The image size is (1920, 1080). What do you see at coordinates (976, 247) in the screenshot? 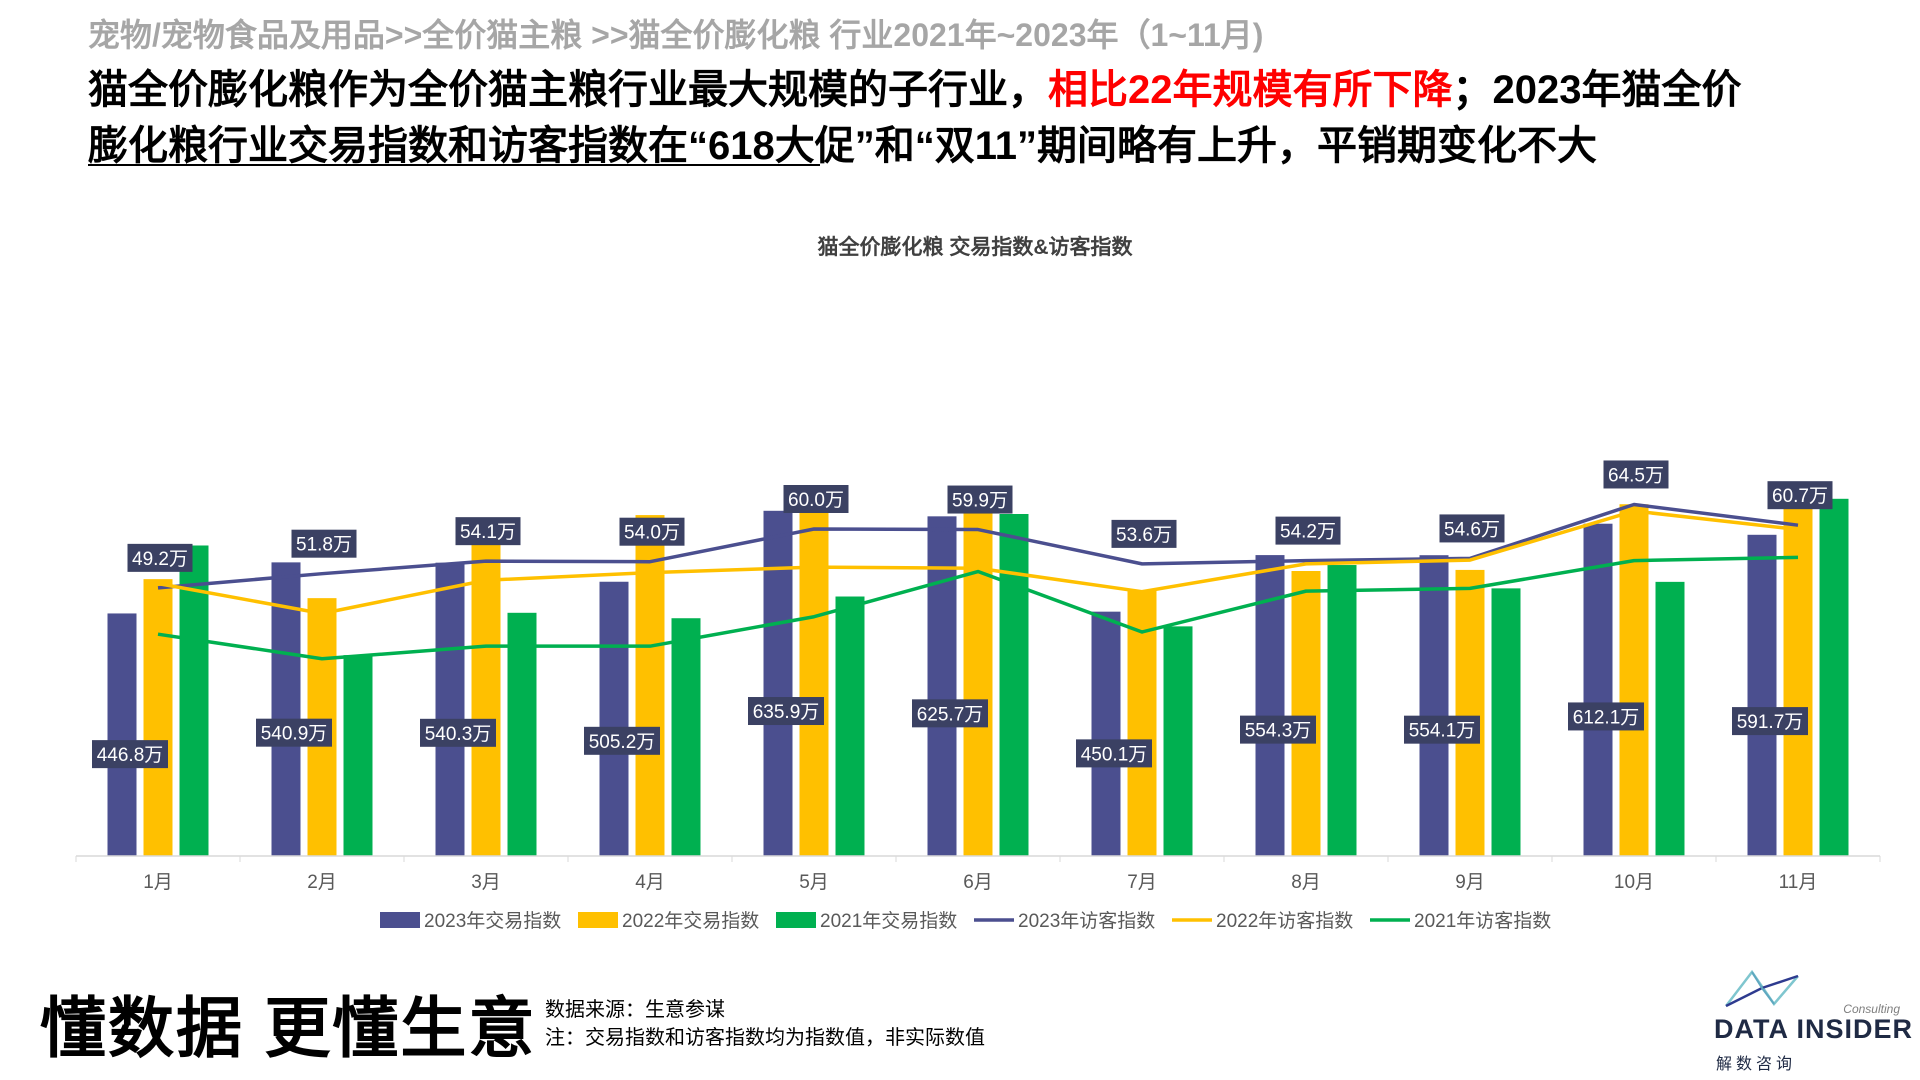
I see `chart-title: 猫全价膨化粮 交易指数&访客指数` at bounding box center [976, 247].